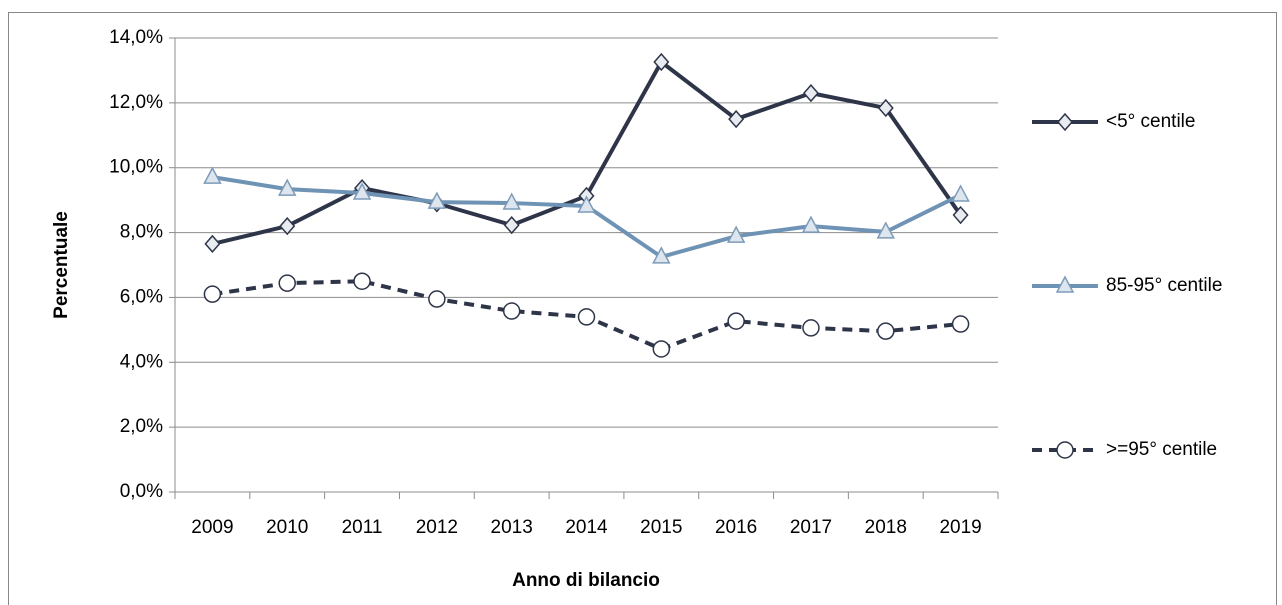 The image size is (1282, 605). What do you see at coordinates (1150, 121) in the screenshot?
I see `legend-label: <5° centile` at bounding box center [1150, 121].